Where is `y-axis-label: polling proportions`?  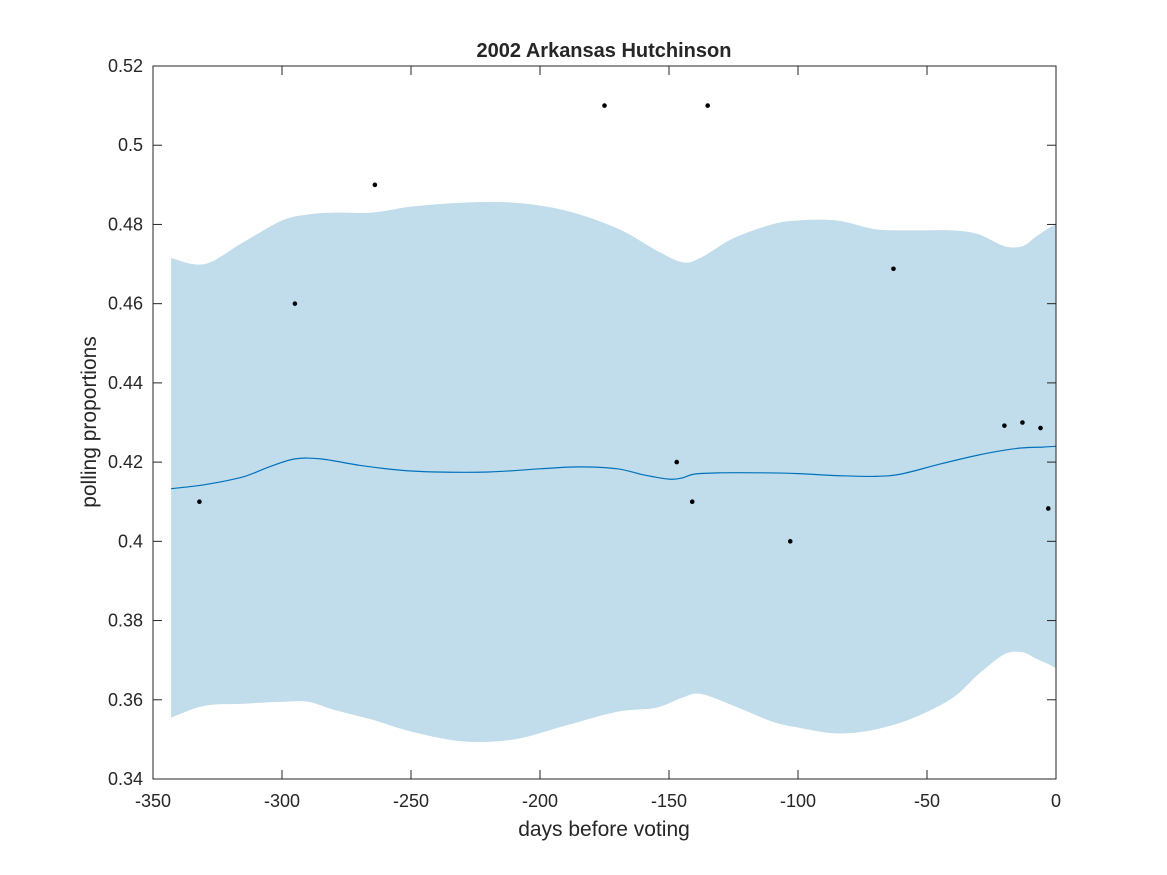 y-axis-label: polling proportions is located at coordinates (89, 422).